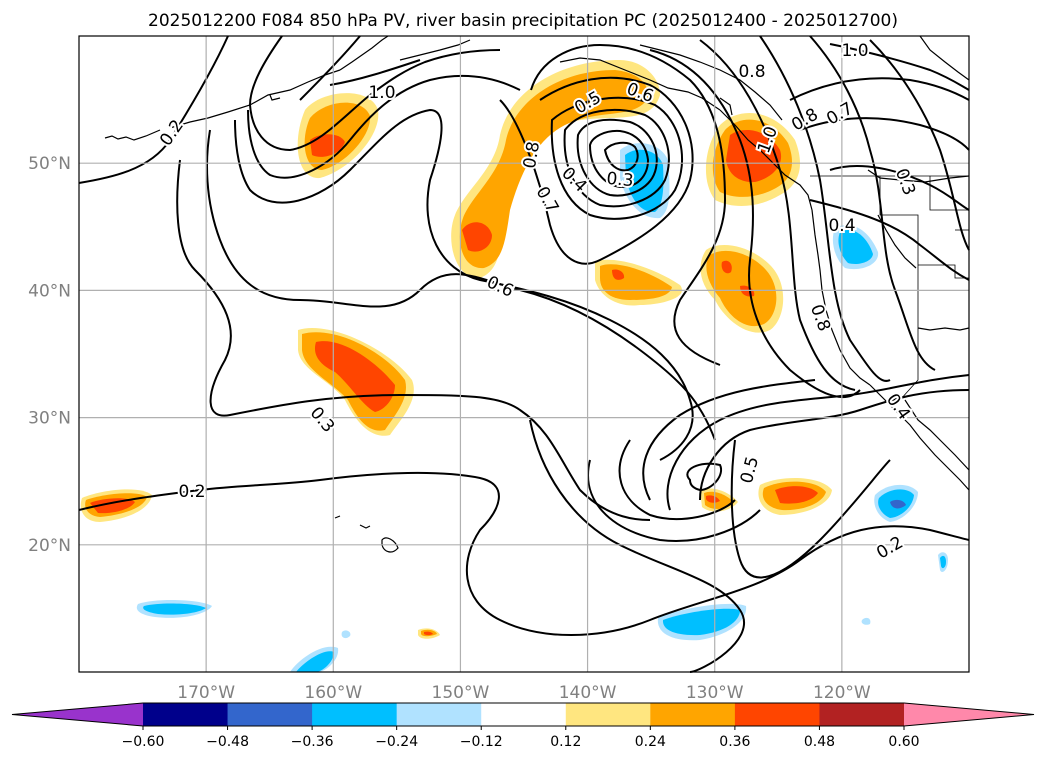 The height and width of the screenshot is (765, 1047). What do you see at coordinates (312, 742) in the screenshot?
I see `colorbar-tick-label: −0.36` at bounding box center [312, 742].